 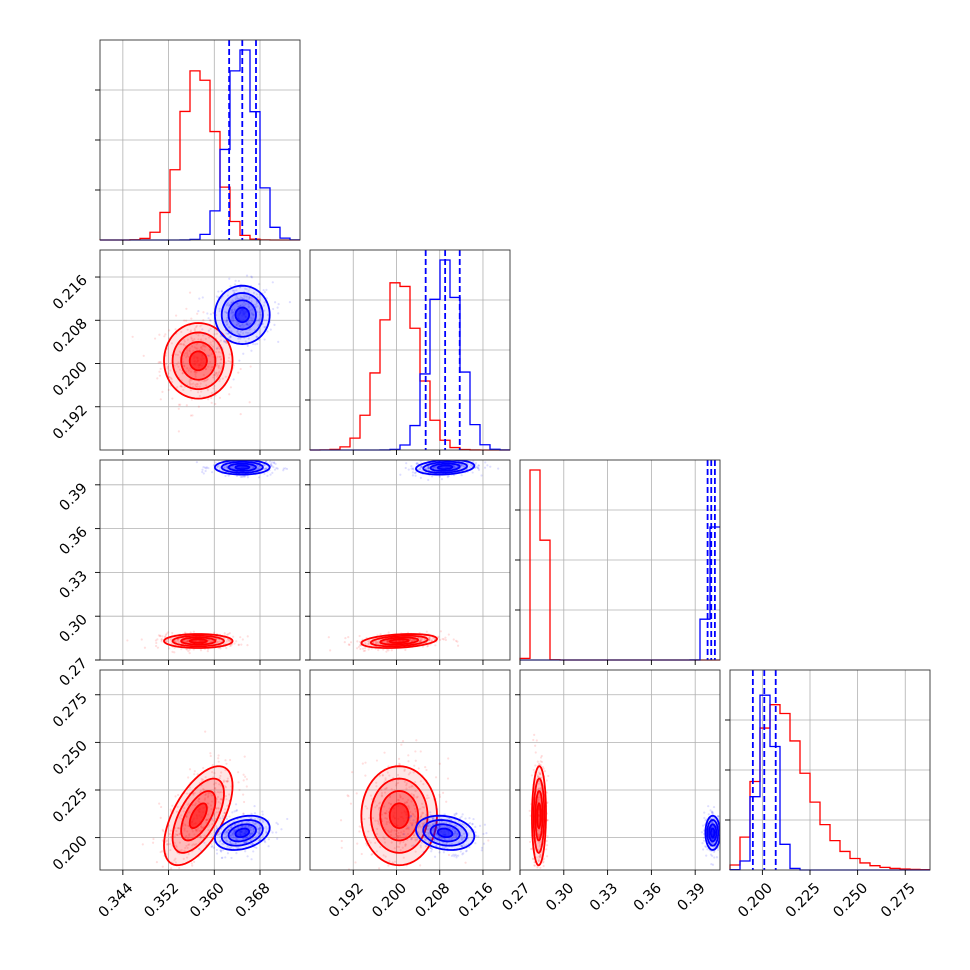 What do you see at coordinates (70, 422) in the screenshot?
I see `y-tick-label: 0.192` at bounding box center [70, 422].